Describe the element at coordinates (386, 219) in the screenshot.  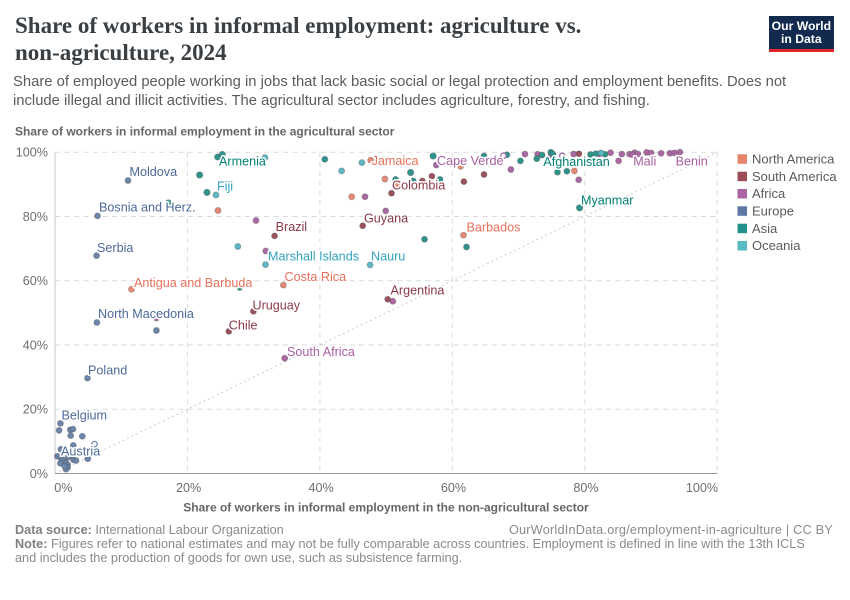
I see `svg-text: Guyana` at that location.